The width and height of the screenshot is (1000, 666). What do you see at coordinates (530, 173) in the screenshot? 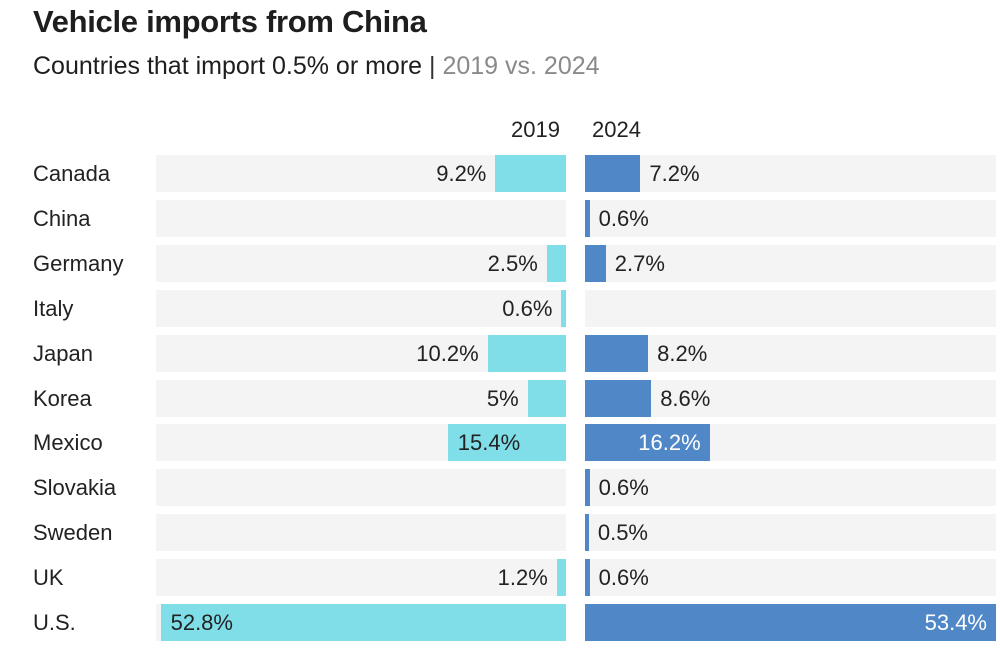
I see `bar-2019-canada` at bounding box center [530, 173].